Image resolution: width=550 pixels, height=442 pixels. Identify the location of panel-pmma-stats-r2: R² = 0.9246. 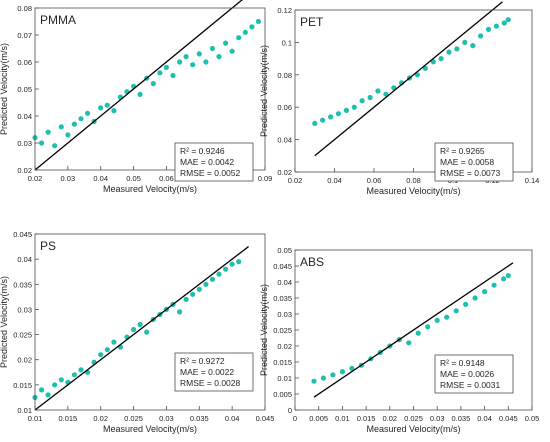
(202, 151).